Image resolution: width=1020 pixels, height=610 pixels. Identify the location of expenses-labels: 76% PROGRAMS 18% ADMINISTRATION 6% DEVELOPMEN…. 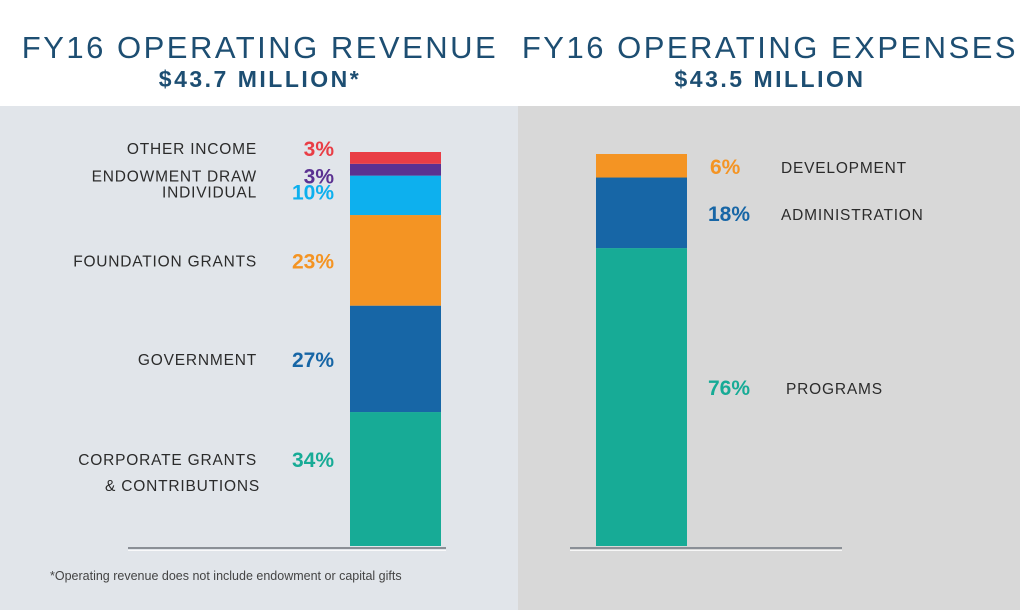
(816, 278).